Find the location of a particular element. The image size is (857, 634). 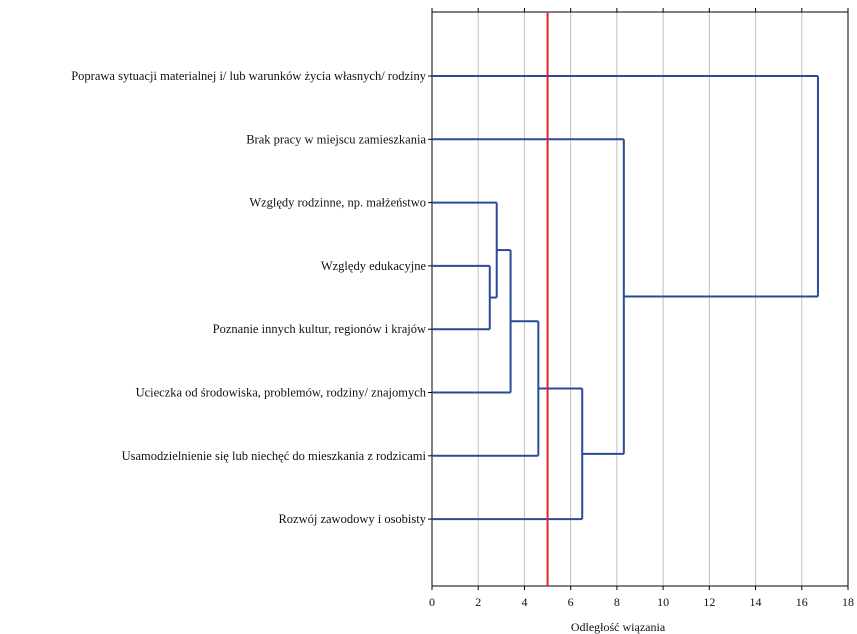

x-tick-label: 0 is located at coordinates (432, 602).